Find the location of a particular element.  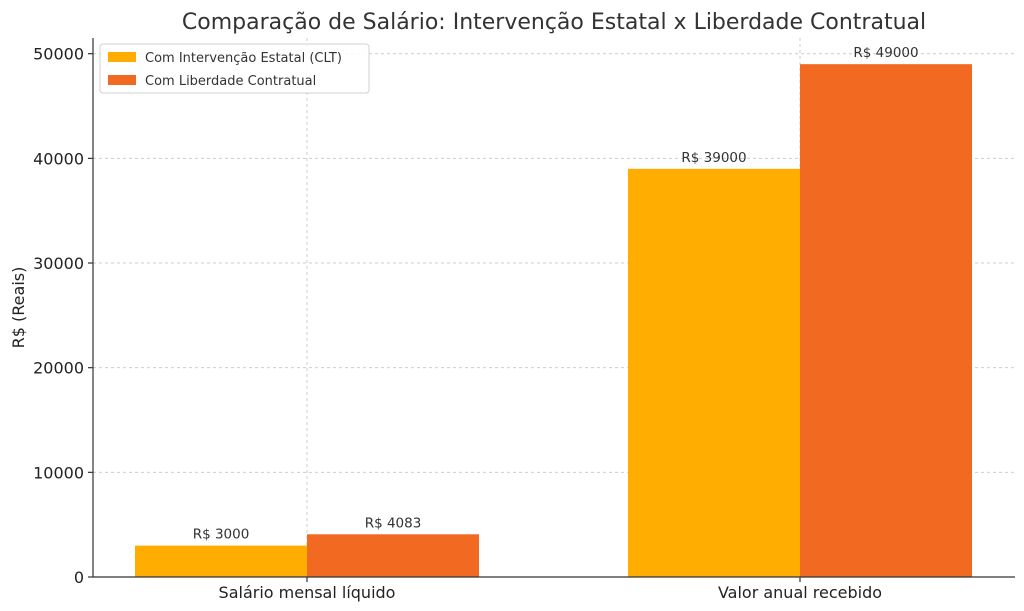

y-axis-label: R$ (Reais) is located at coordinates (18, 308).